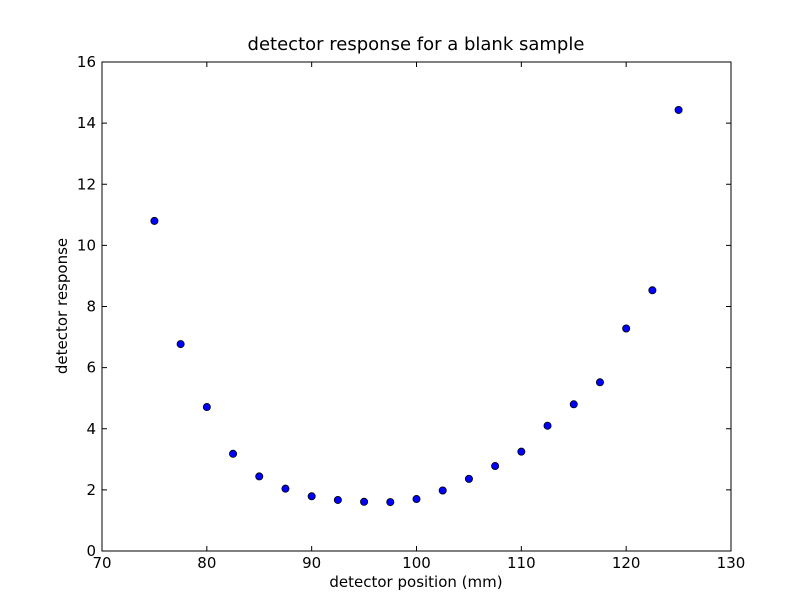  I want to click on y-tick-label: 16, so click(86, 62).